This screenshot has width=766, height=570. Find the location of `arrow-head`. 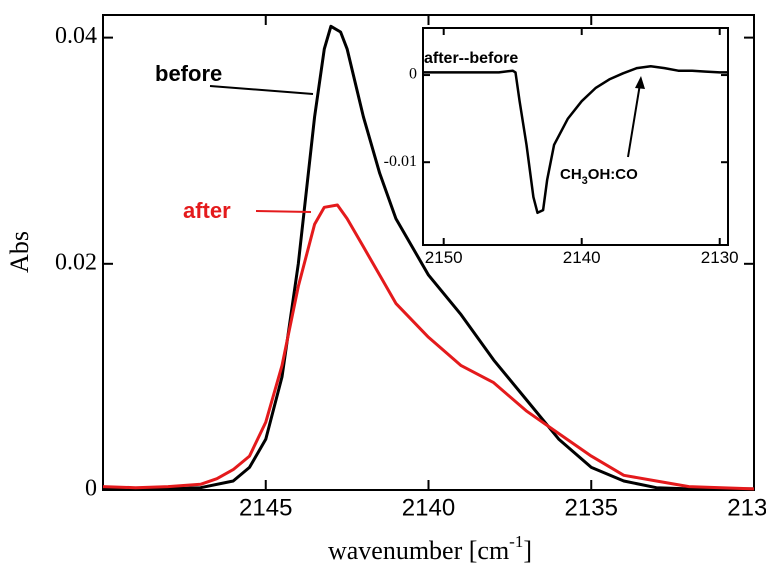

arrow-head is located at coordinates (640, 82).